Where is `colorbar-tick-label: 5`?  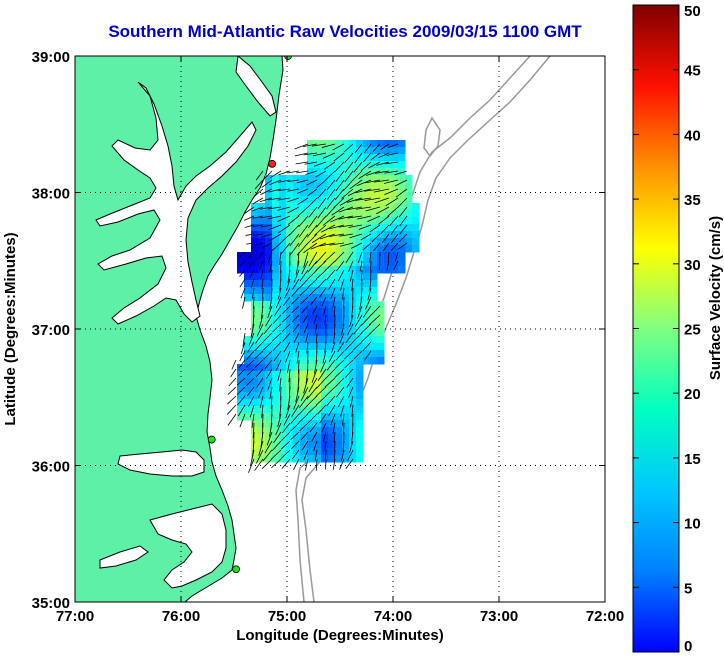 colorbar-tick-label: 5 is located at coordinates (688, 588).